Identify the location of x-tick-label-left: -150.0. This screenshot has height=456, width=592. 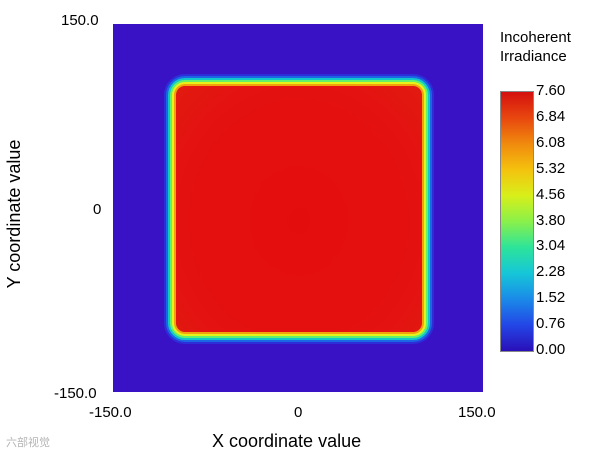
(110, 412).